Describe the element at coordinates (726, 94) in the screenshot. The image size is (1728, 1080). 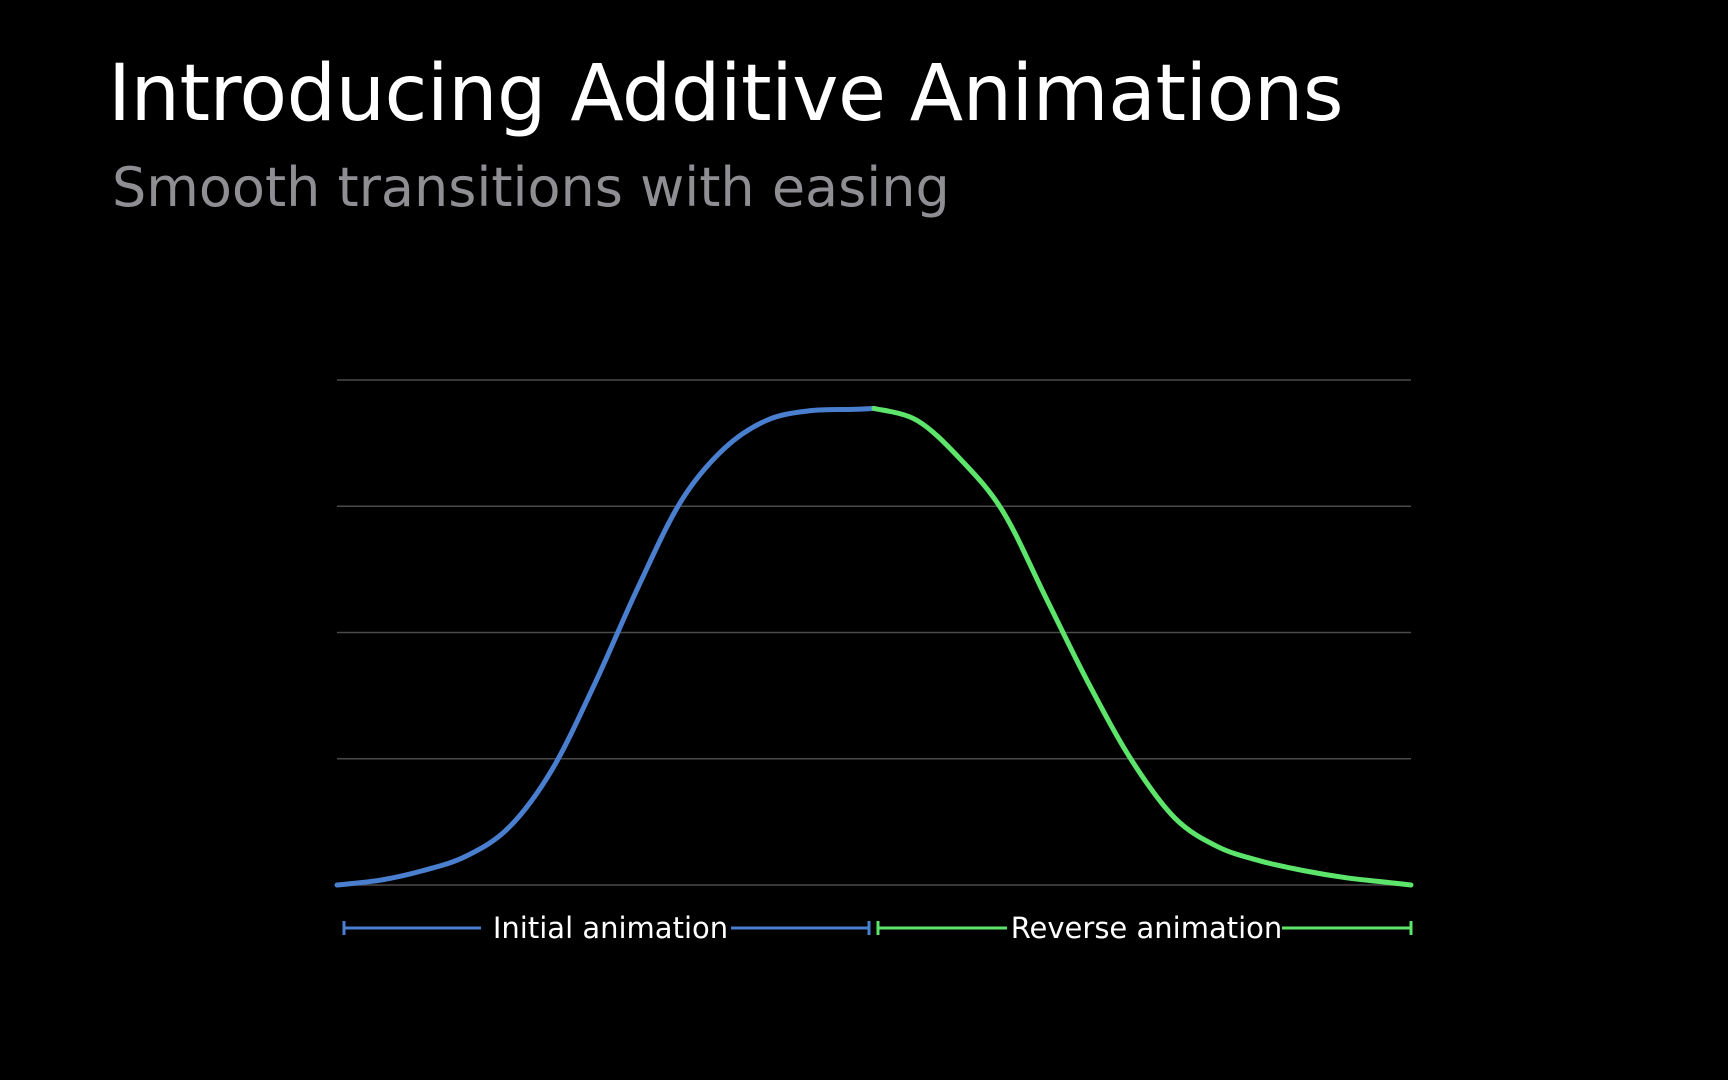
I see `slide-title: Introducing Additive Animations` at that location.